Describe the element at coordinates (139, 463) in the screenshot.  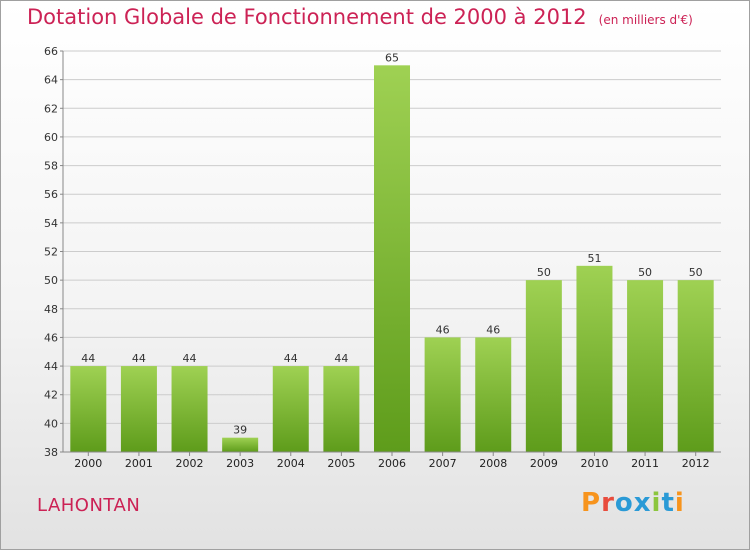
I see `x-tick-label: 2001` at that location.